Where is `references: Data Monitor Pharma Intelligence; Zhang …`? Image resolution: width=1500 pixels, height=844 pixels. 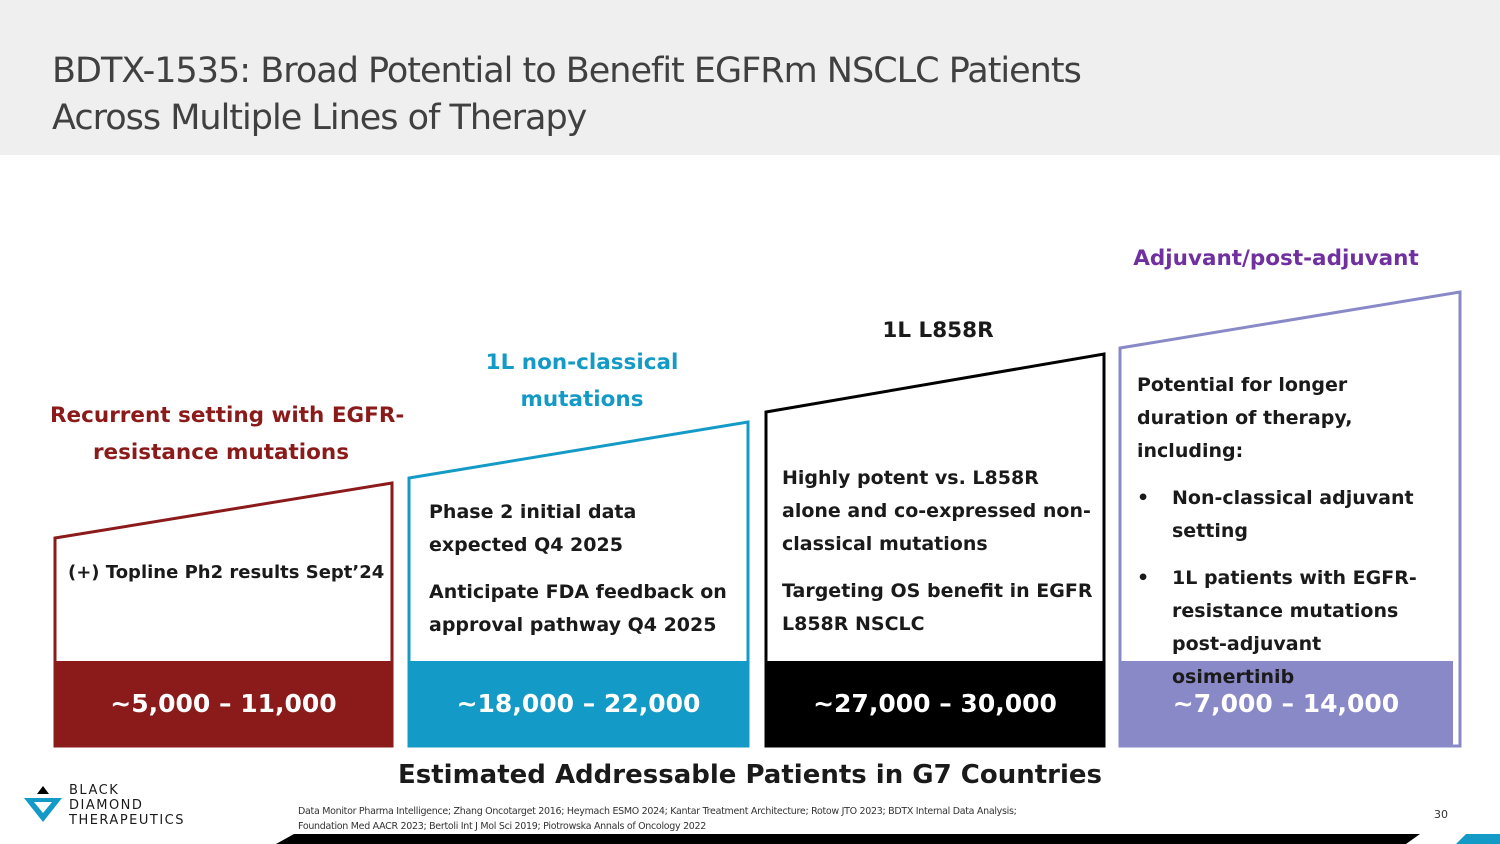
references: Data Monitor Pharma Intelligence; Zhang … is located at coordinates (657, 819).